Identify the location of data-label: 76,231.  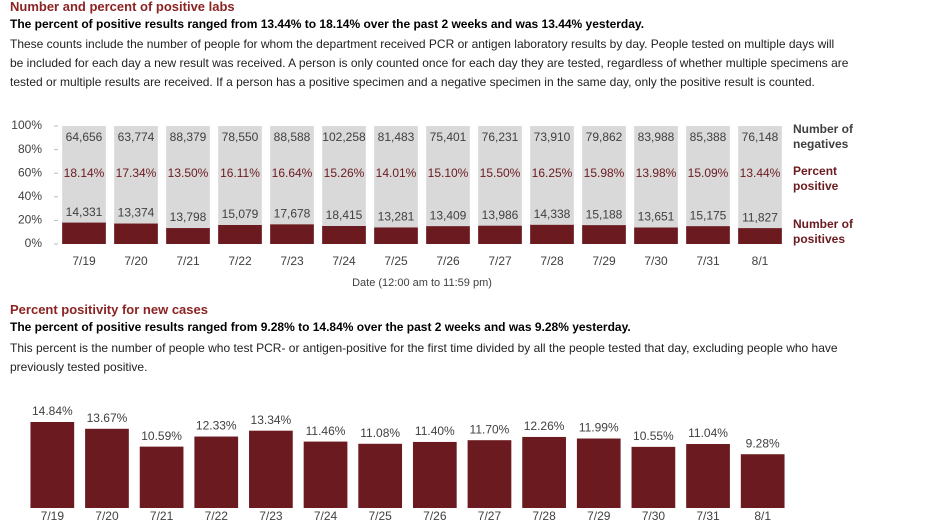
(500, 137).